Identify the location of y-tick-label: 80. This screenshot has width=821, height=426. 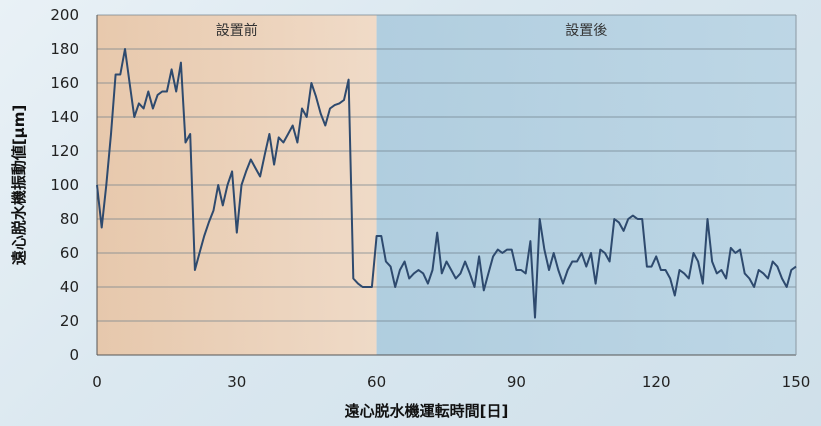
(69, 219).